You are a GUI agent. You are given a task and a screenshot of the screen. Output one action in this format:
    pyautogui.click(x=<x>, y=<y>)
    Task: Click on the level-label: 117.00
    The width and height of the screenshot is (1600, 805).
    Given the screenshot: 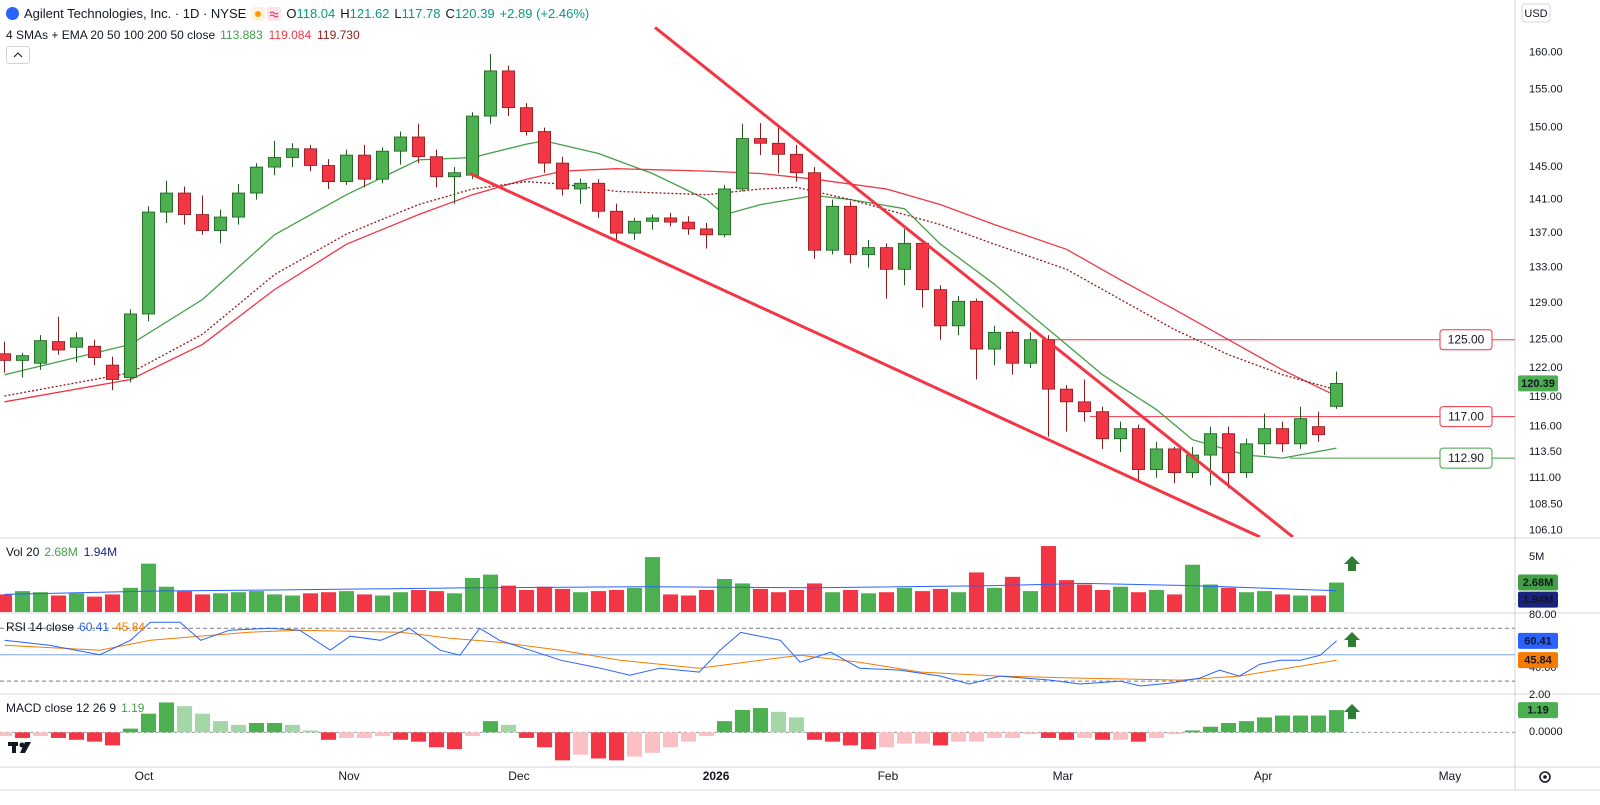 What is the action you would take?
    pyautogui.click(x=1466, y=416)
    